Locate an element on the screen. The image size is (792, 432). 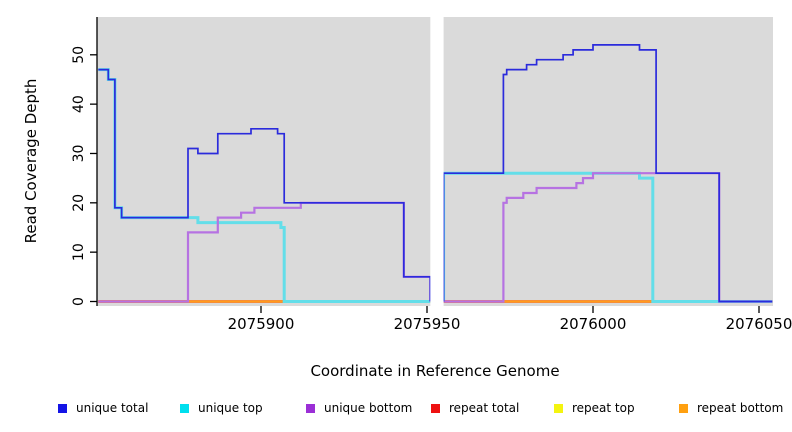
legend-item-repeat-top: repeat top is located at coordinates (594, 408).